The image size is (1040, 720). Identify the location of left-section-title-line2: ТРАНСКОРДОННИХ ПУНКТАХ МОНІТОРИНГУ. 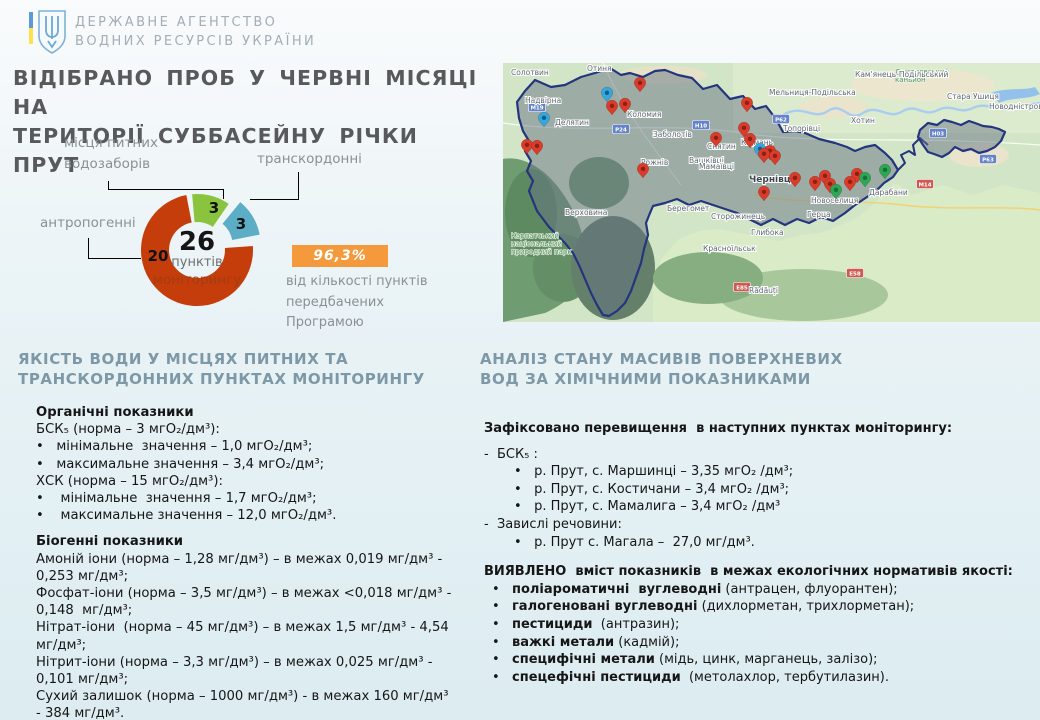
(221, 378).